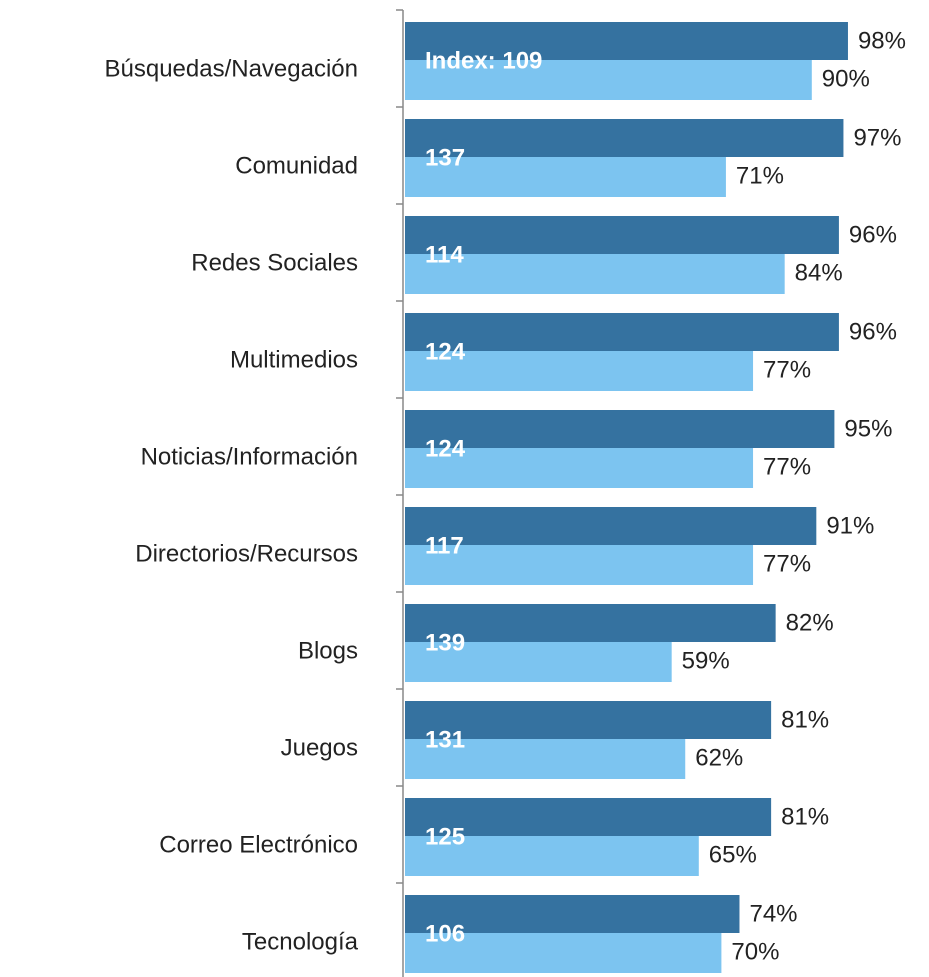  What do you see at coordinates (719, 757) in the screenshot?
I see `value-label: 62%` at bounding box center [719, 757].